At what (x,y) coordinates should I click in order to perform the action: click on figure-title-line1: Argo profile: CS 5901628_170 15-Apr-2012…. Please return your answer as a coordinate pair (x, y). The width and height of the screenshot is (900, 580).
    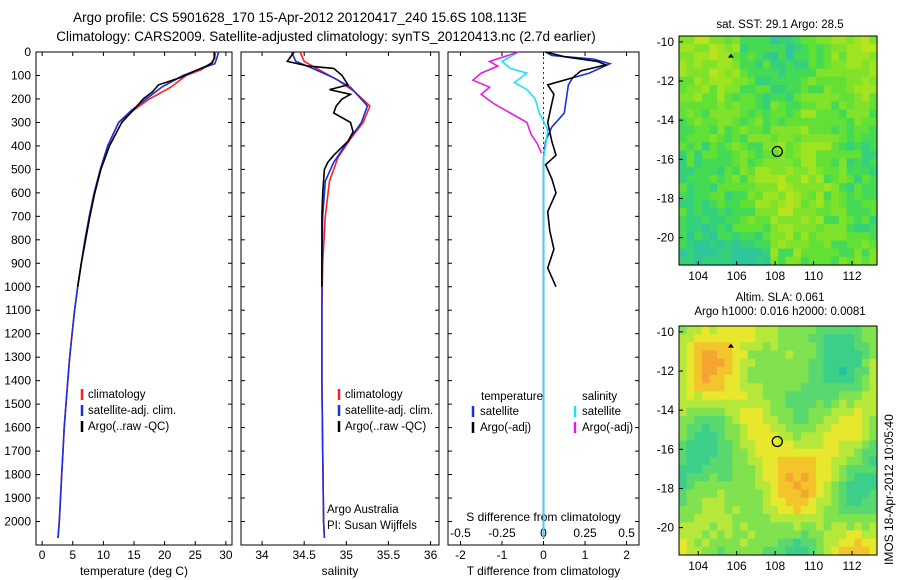
    Looking at the image, I should click on (300, 17).